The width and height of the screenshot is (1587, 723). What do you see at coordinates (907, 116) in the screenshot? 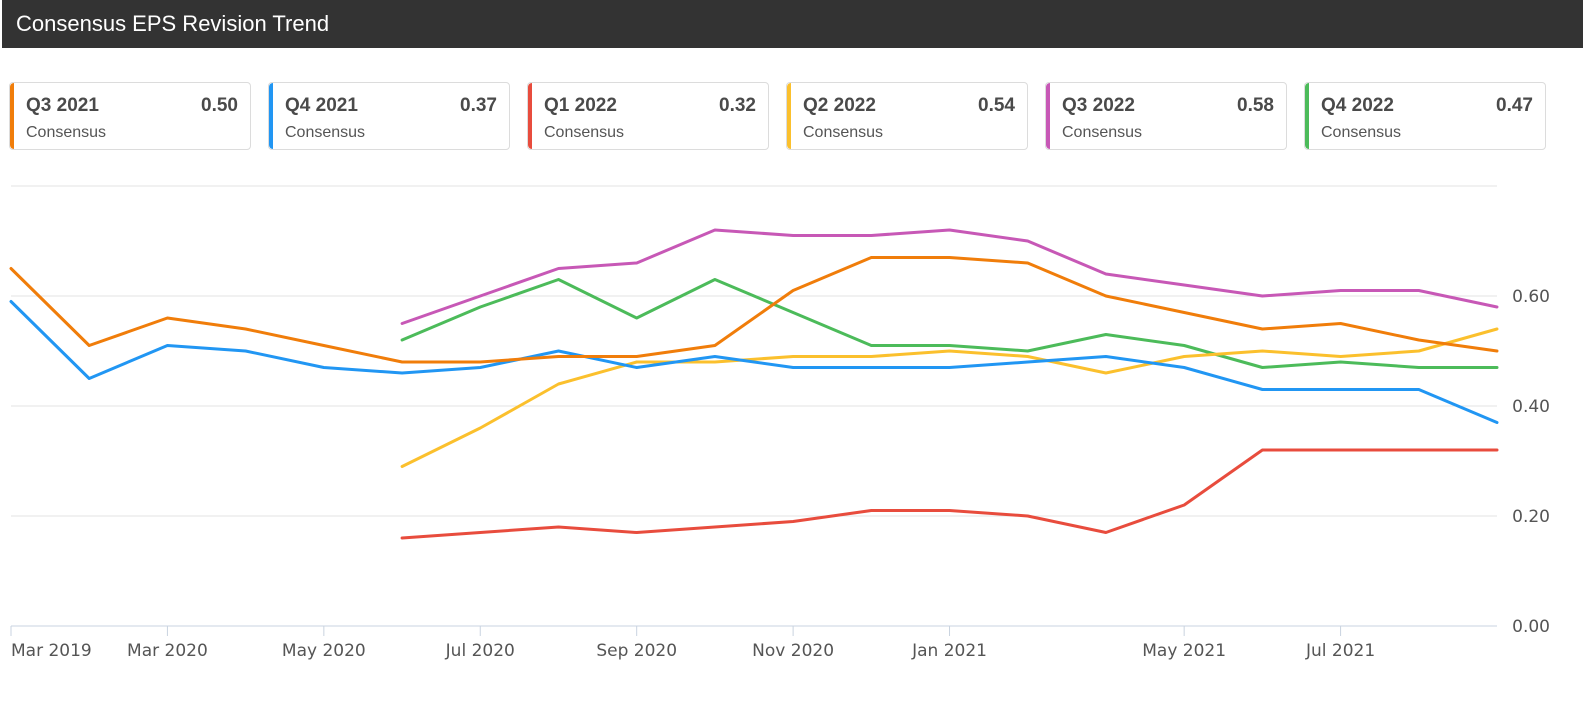
I see `legend-card-q2-2022: Q2 2022 0.54 Consensus` at bounding box center [907, 116].